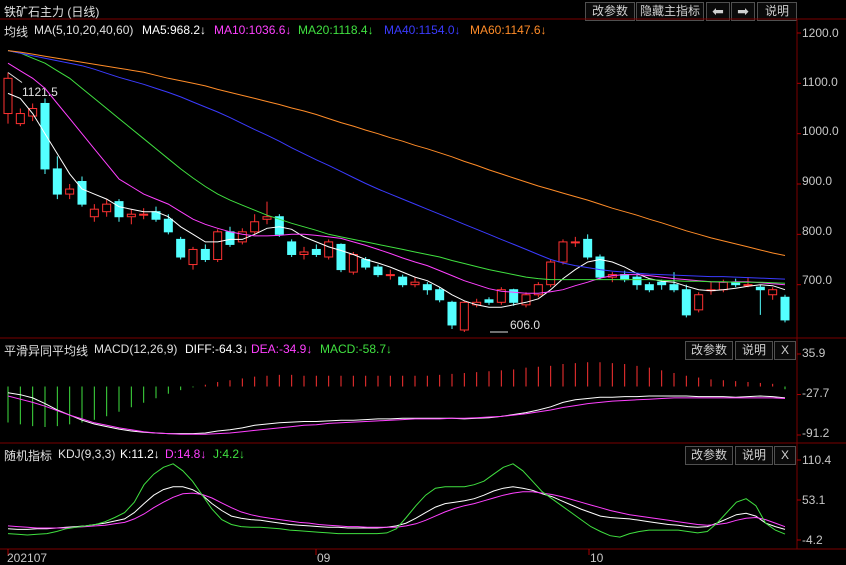  Describe the element at coordinates (87, 454) in the screenshot. I see `kdj-params: KDJ(9,3,3)` at that location.